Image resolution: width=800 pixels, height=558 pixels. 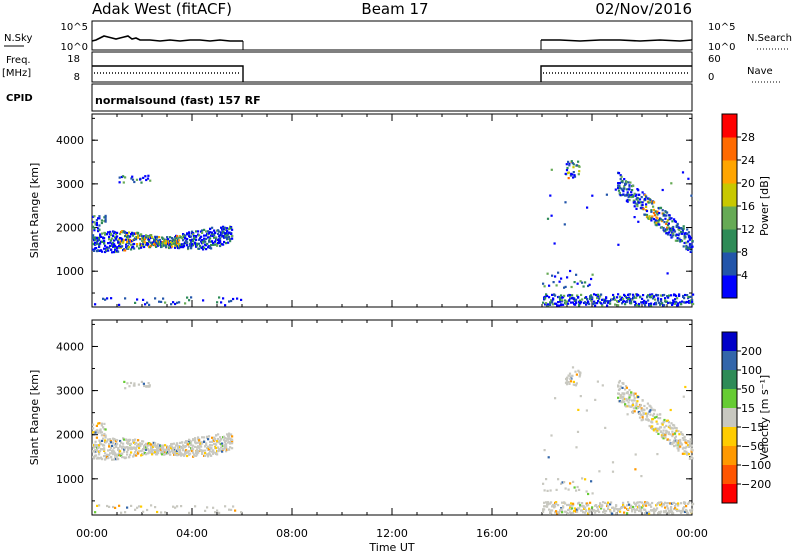 I want to click on y-tick-label: 3000, so click(x=70, y=391).